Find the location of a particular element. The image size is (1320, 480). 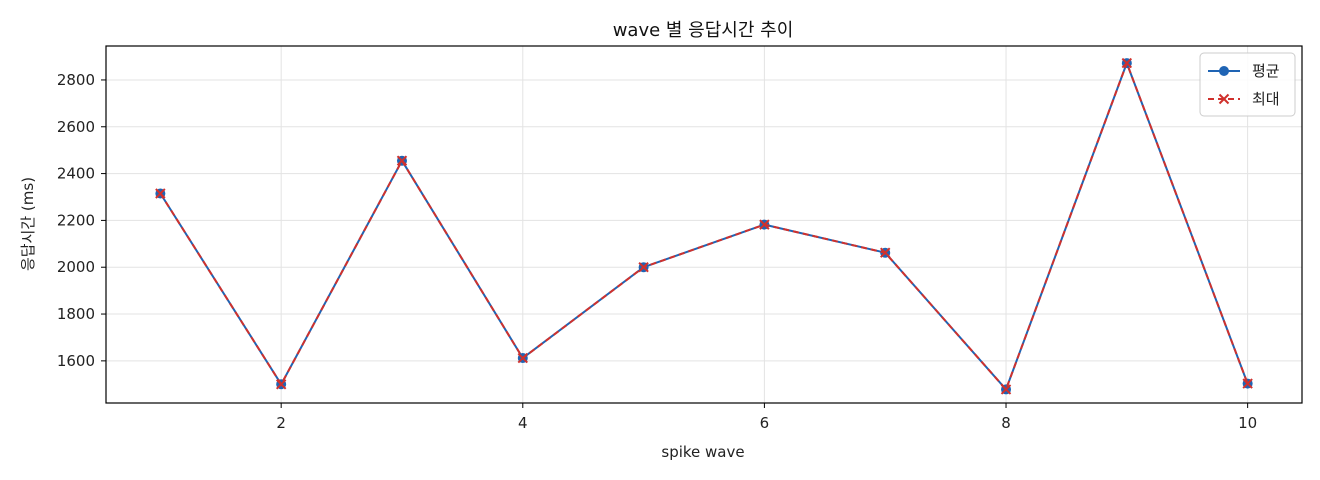

x-tick-label: 2 is located at coordinates (281, 423).